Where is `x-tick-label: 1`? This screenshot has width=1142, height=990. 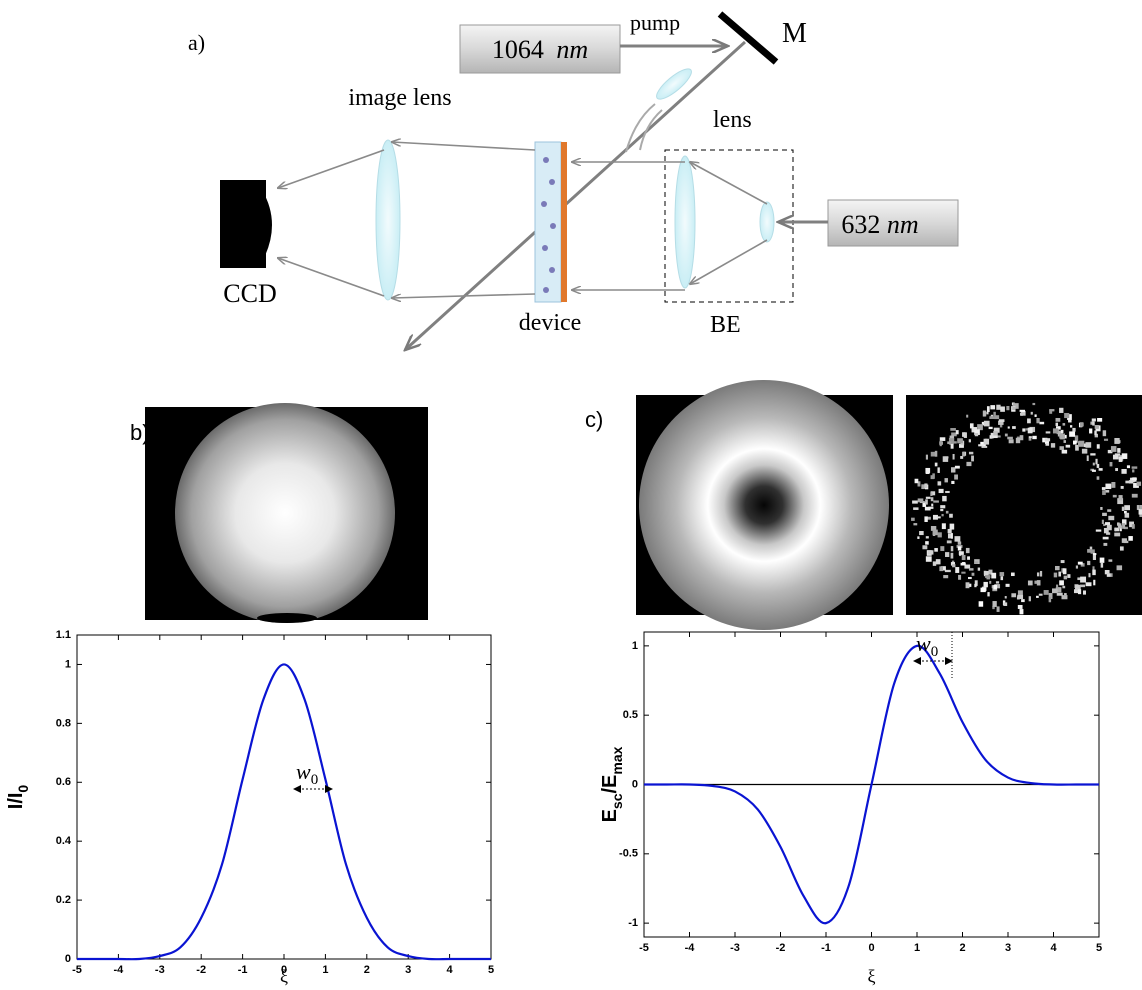 x-tick-label: 1 is located at coordinates (325, 970).